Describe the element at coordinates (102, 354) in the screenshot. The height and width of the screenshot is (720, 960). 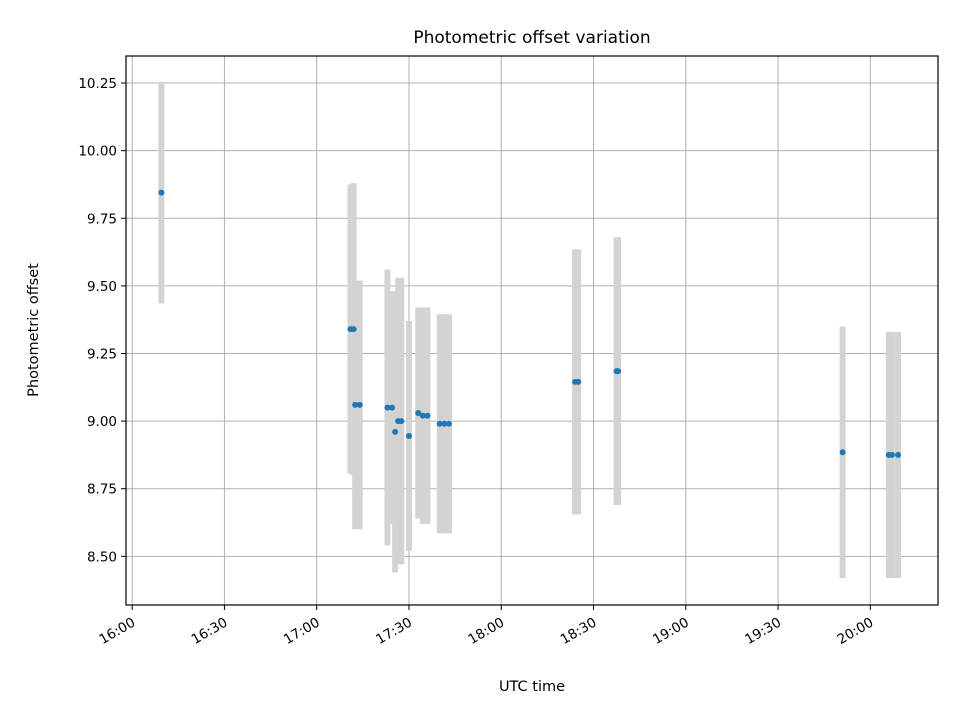
I see `y-tick-label: 9.25` at that location.